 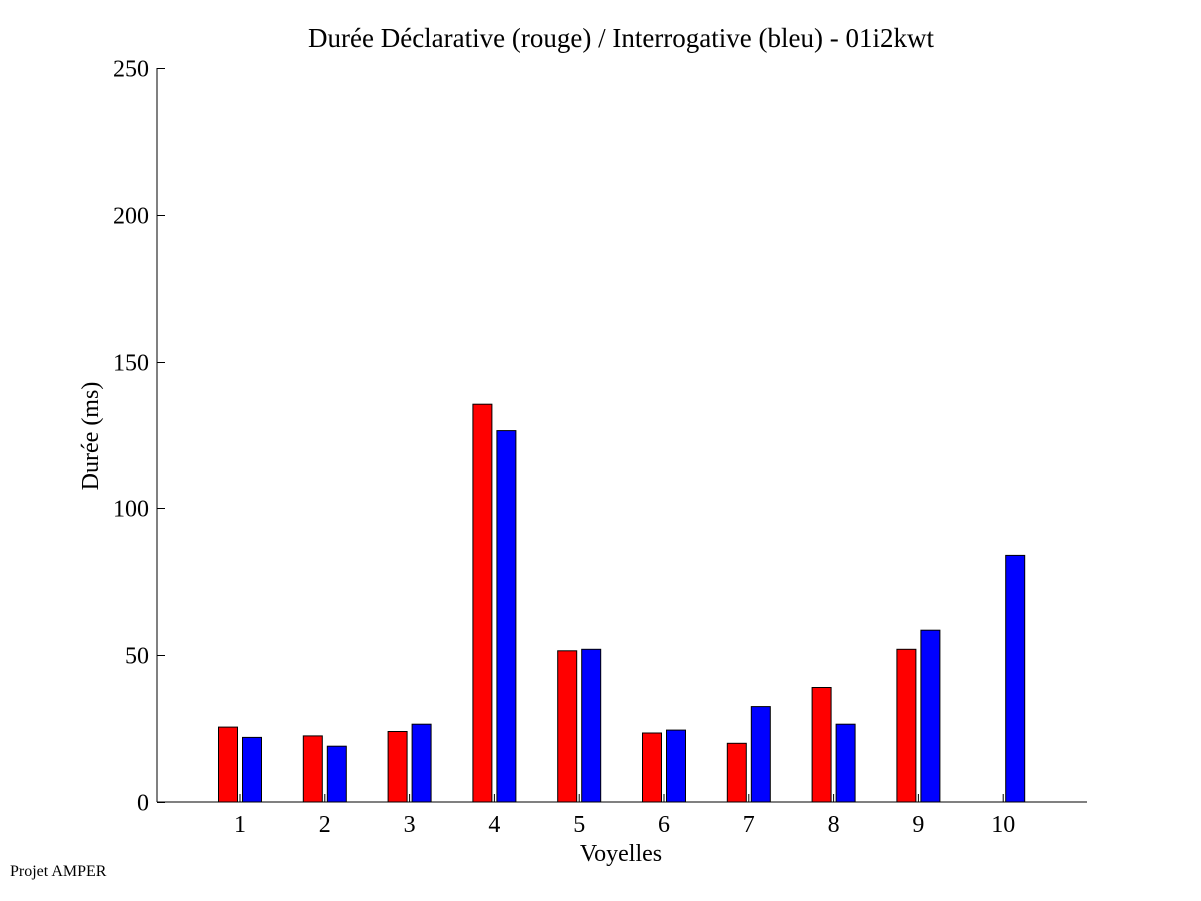 I want to click on x-tick-label: 3, so click(x=410, y=825).